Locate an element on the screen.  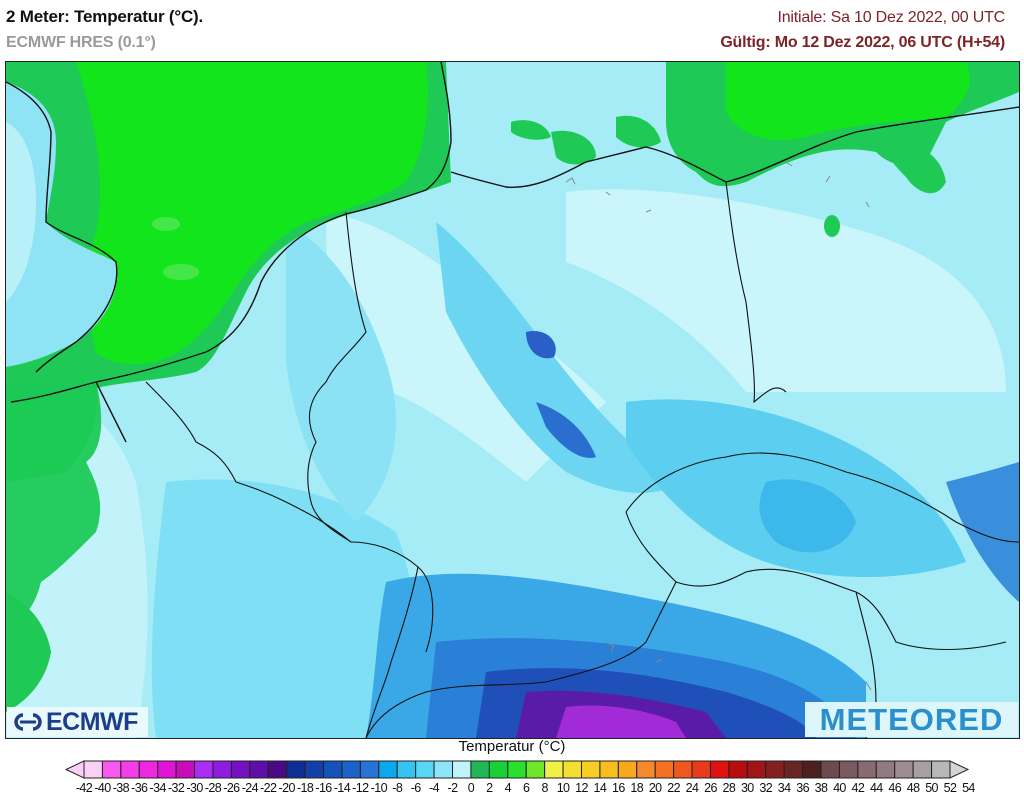
colorbar-tick-label: -36 is located at coordinates (139, 788).